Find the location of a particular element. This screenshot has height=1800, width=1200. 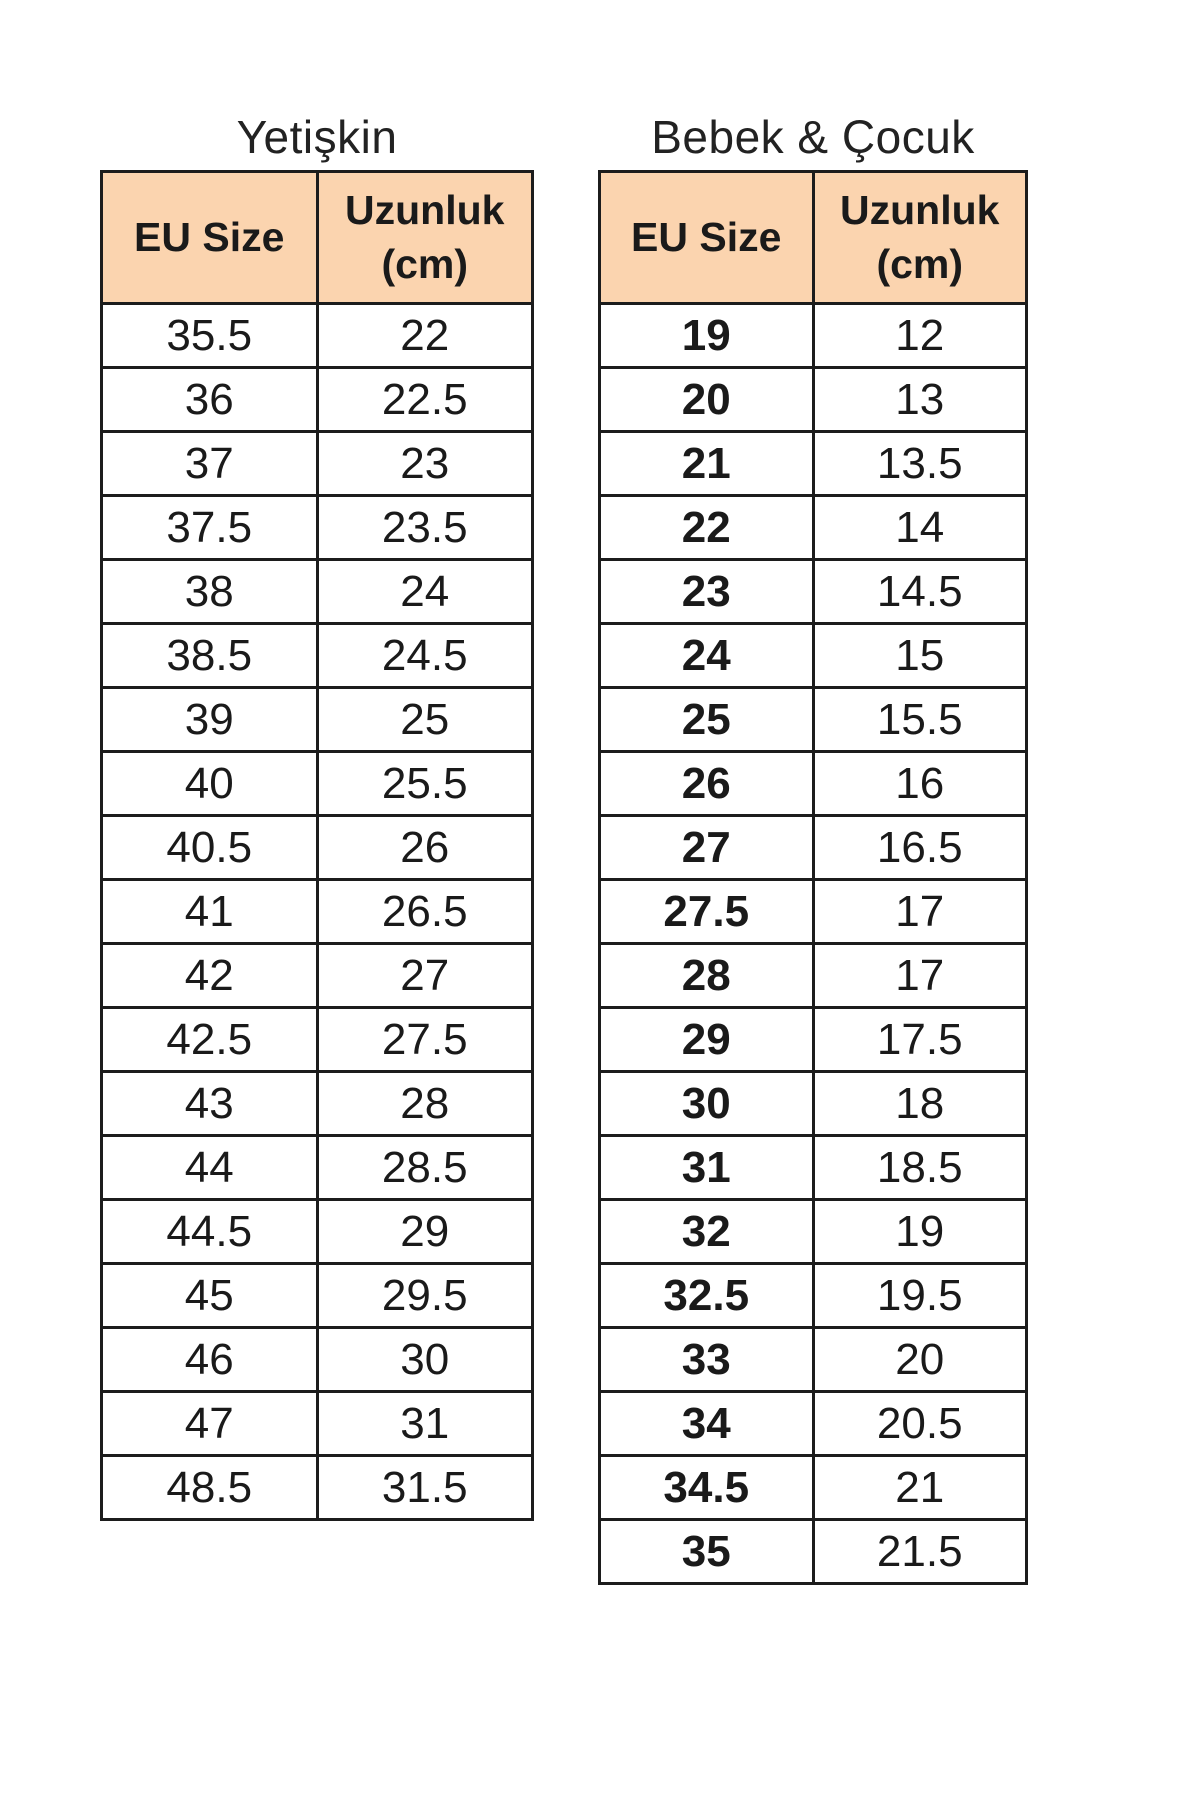

table-row: 46 30 is located at coordinates (317, 1359).